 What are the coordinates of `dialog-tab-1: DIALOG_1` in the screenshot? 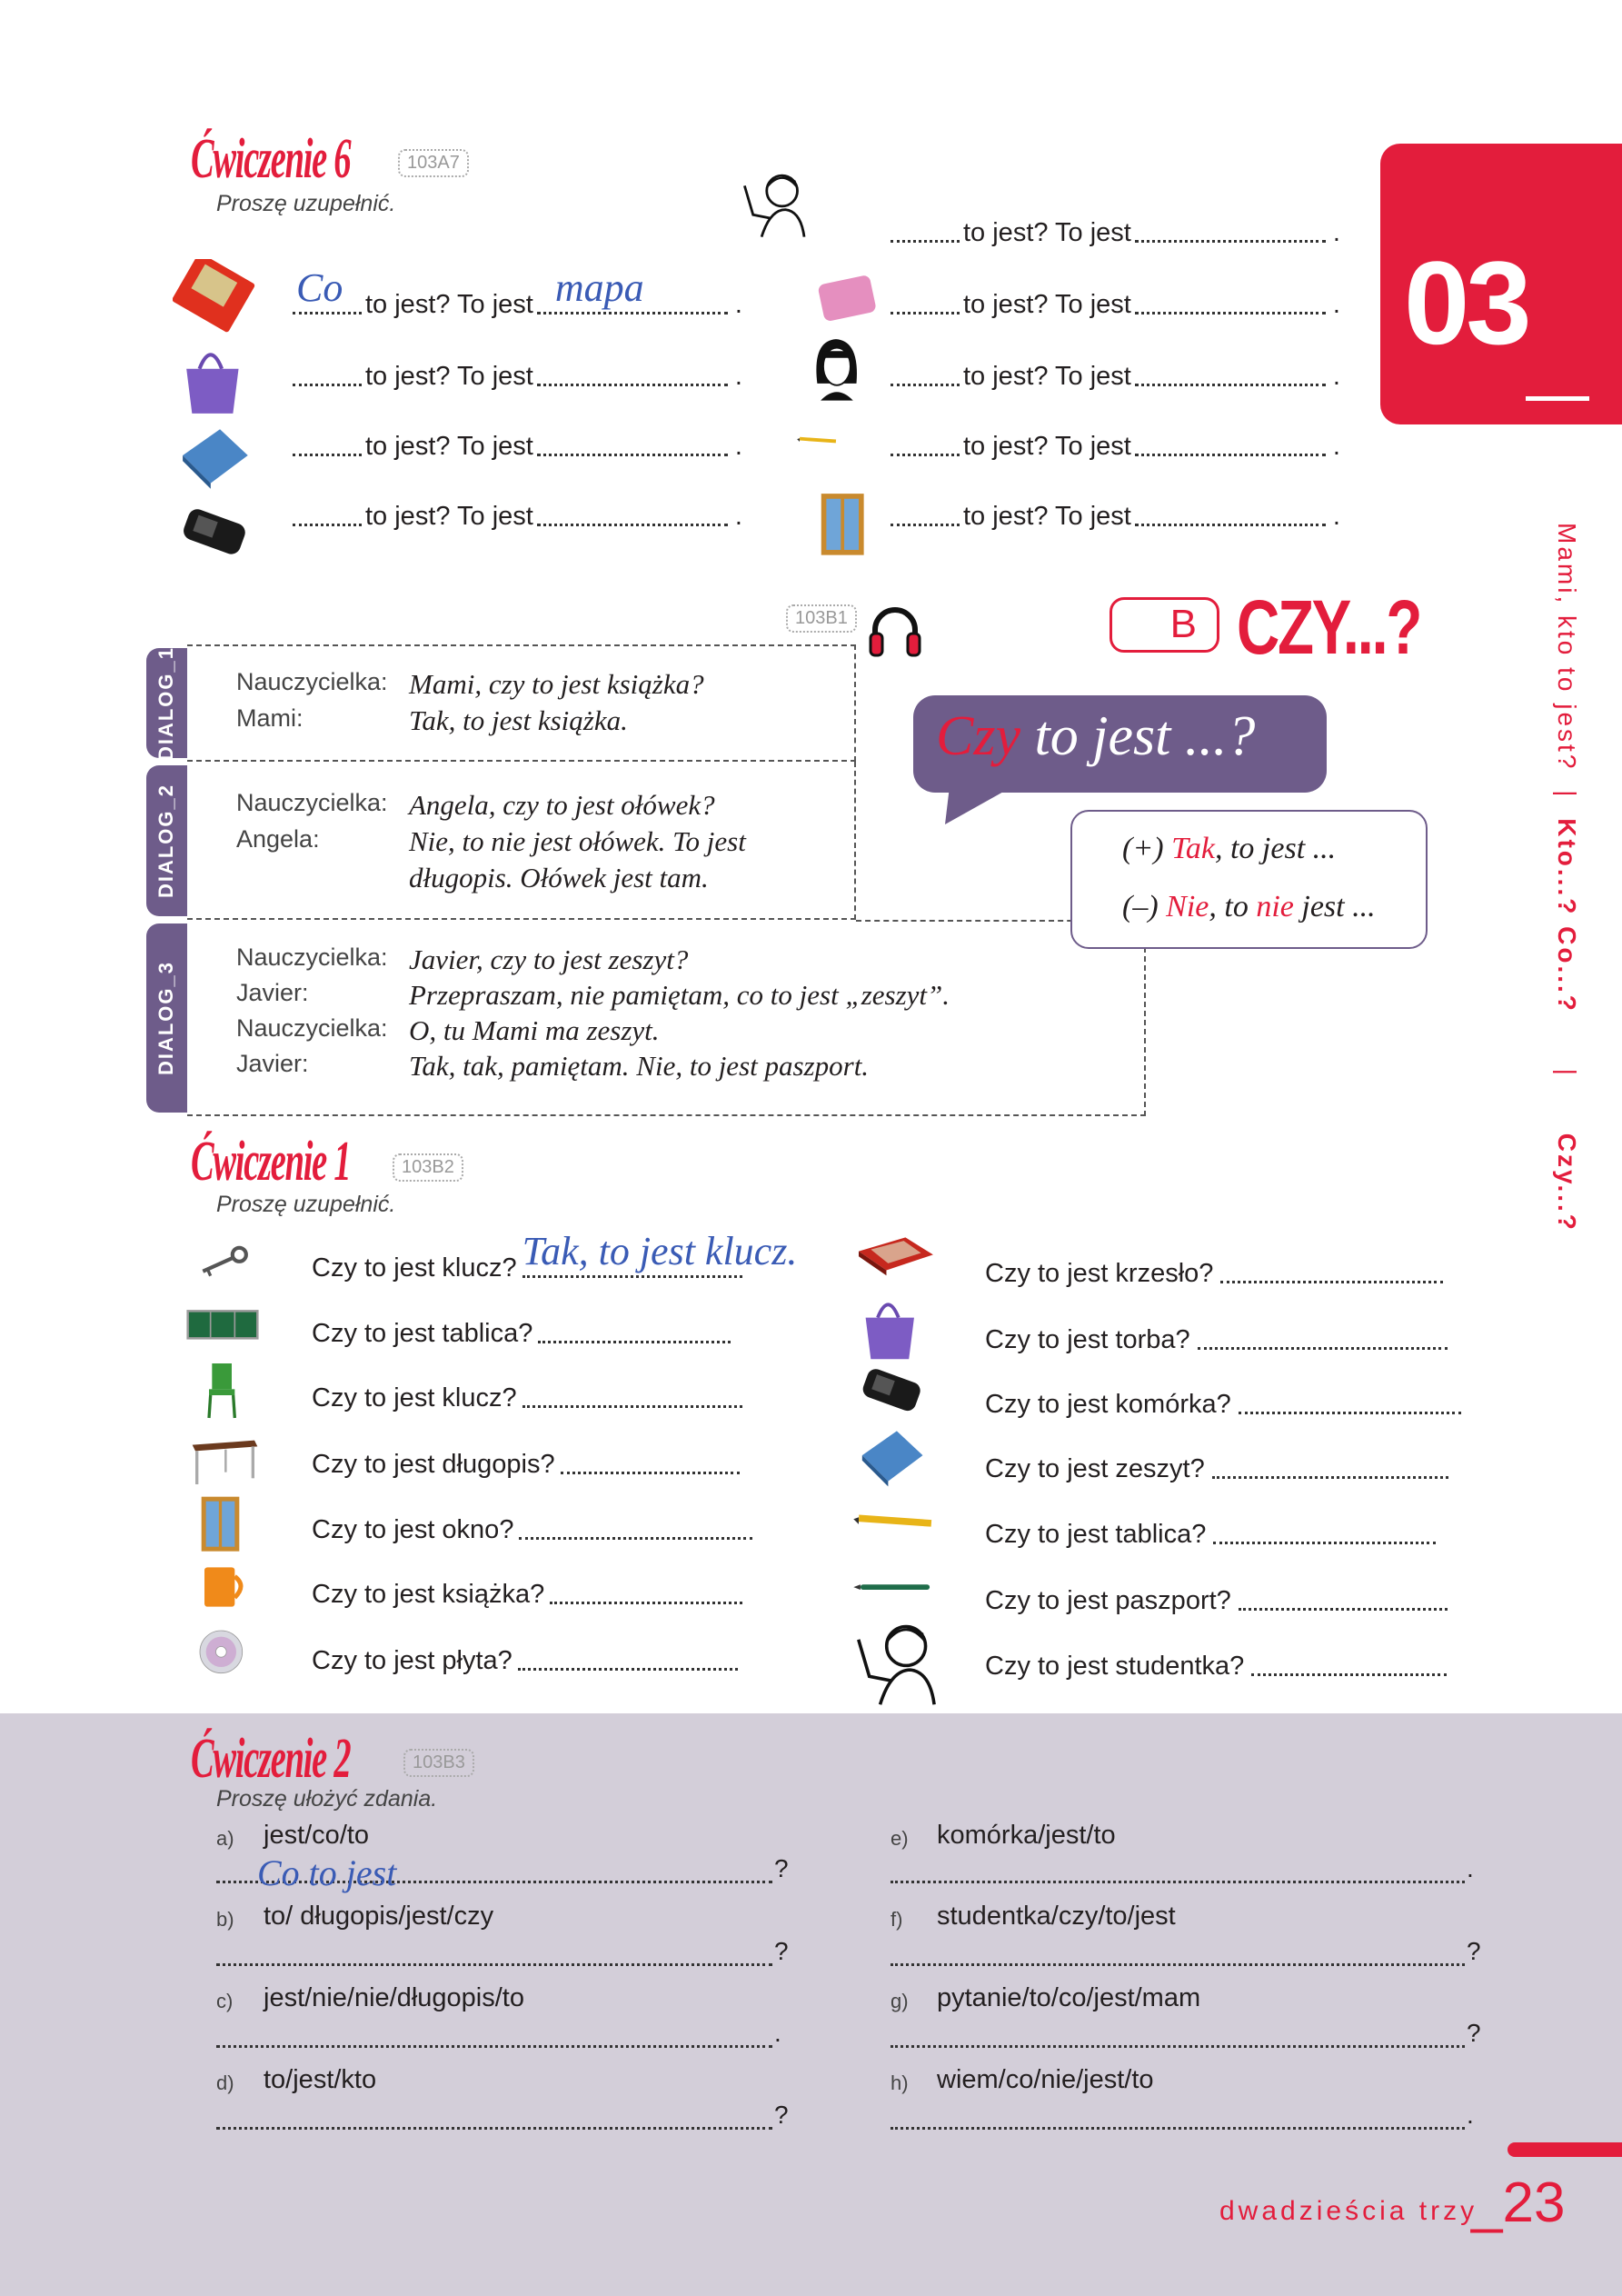 It's located at (166, 703).